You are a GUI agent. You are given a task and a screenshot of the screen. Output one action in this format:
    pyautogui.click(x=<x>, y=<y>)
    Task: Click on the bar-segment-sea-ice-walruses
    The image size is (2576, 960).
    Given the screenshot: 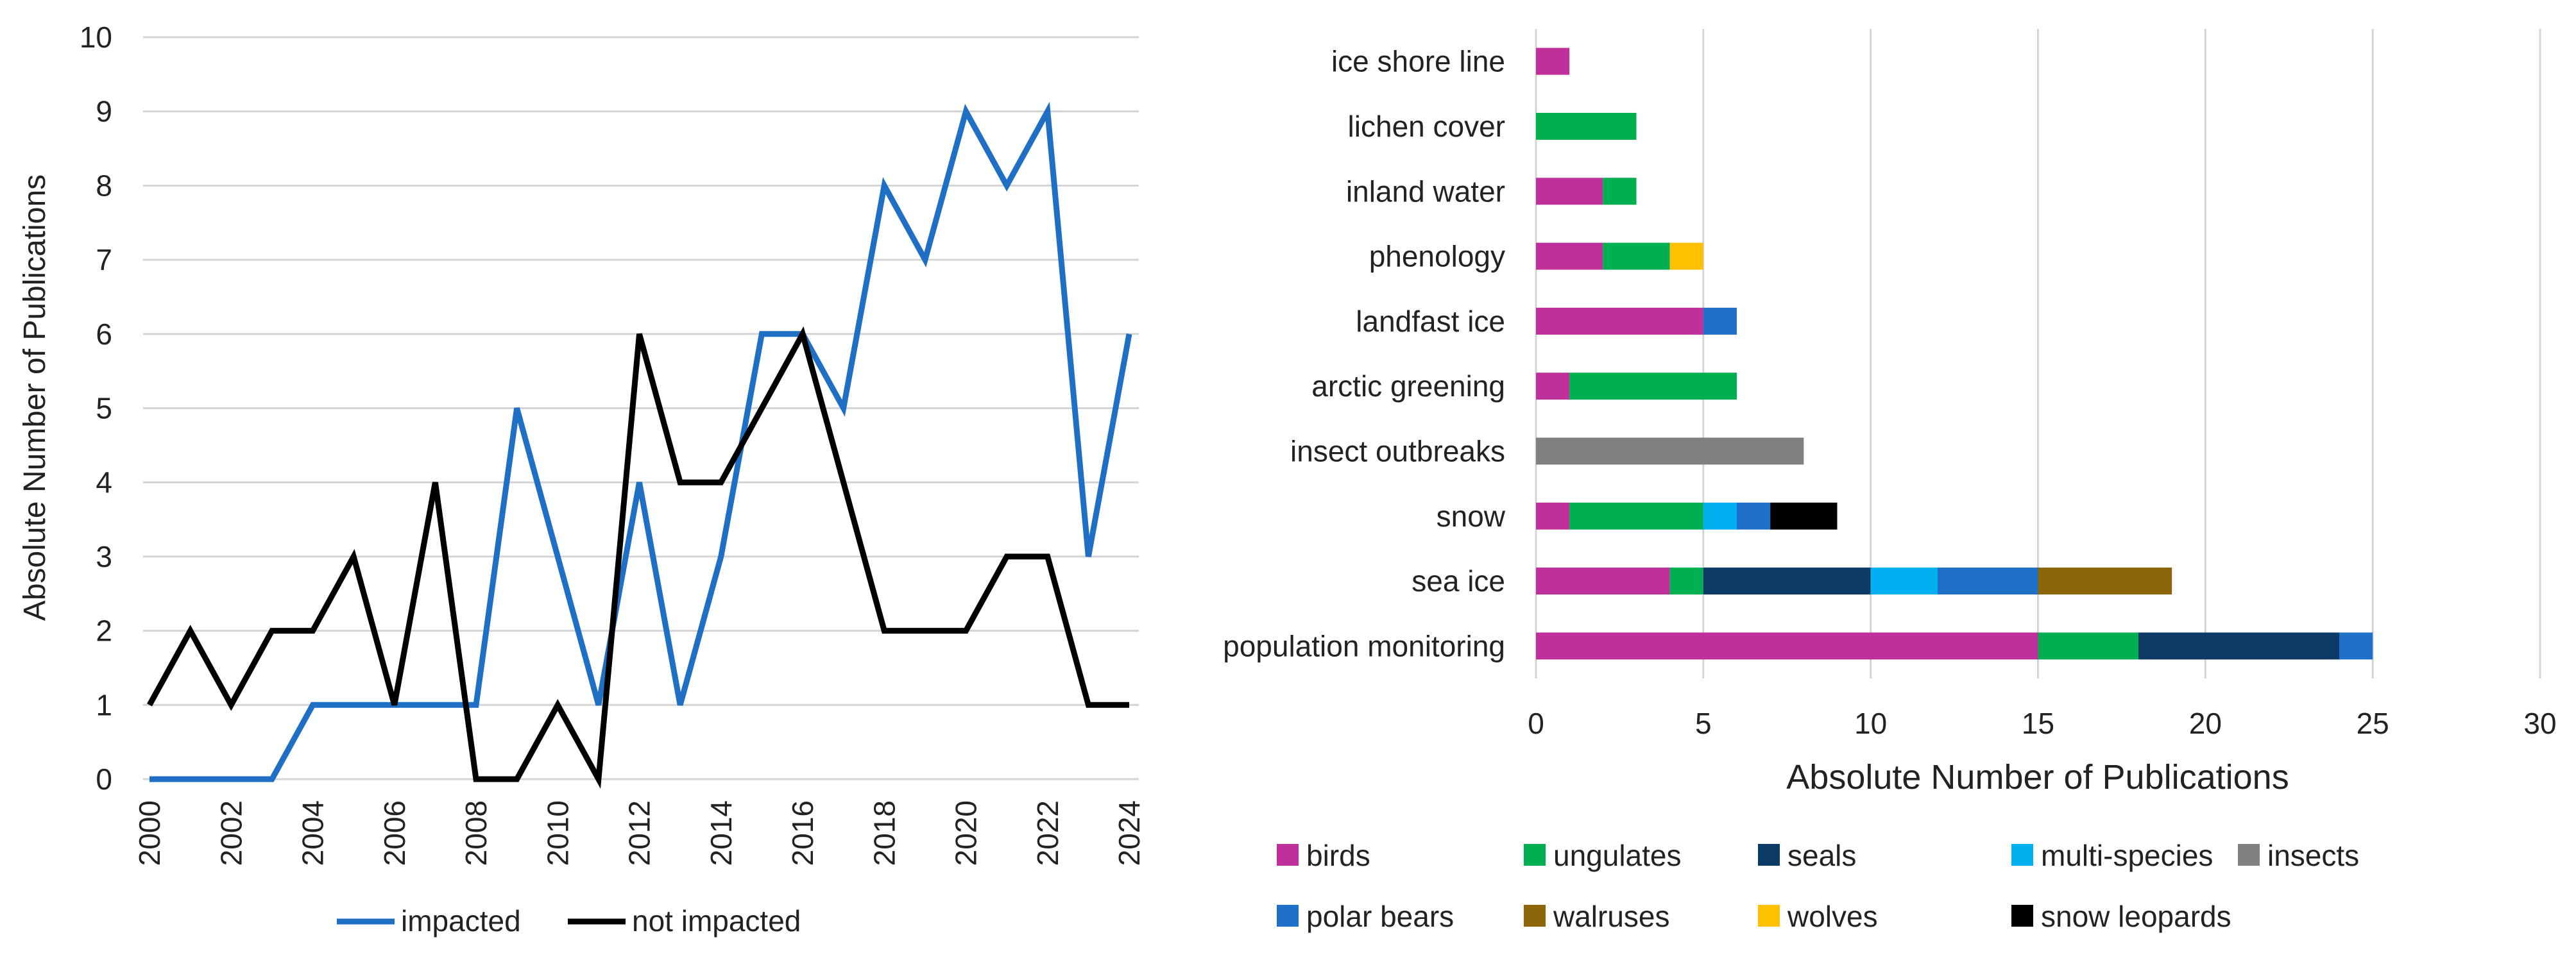 What is the action you would take?
    pyautogui.click(x=2105, y=581)
    